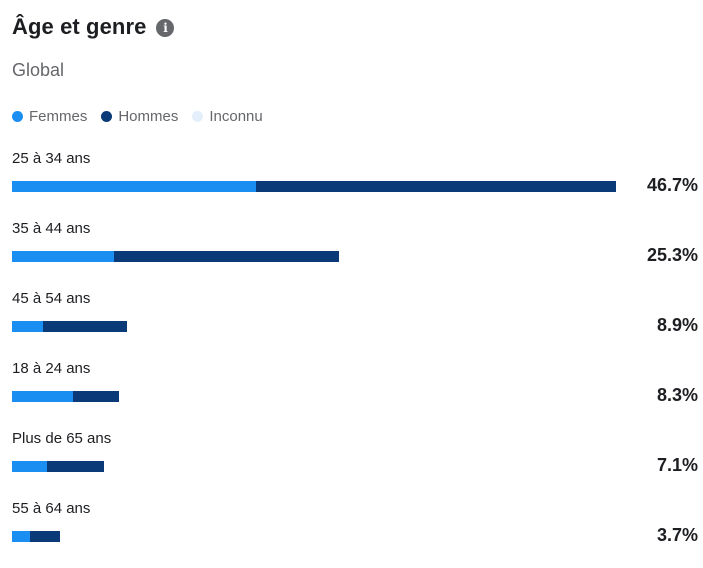  Describe the element at coordinates (677, 465) in the screenshot. I see `percentage-label: 7.1%` at that location.